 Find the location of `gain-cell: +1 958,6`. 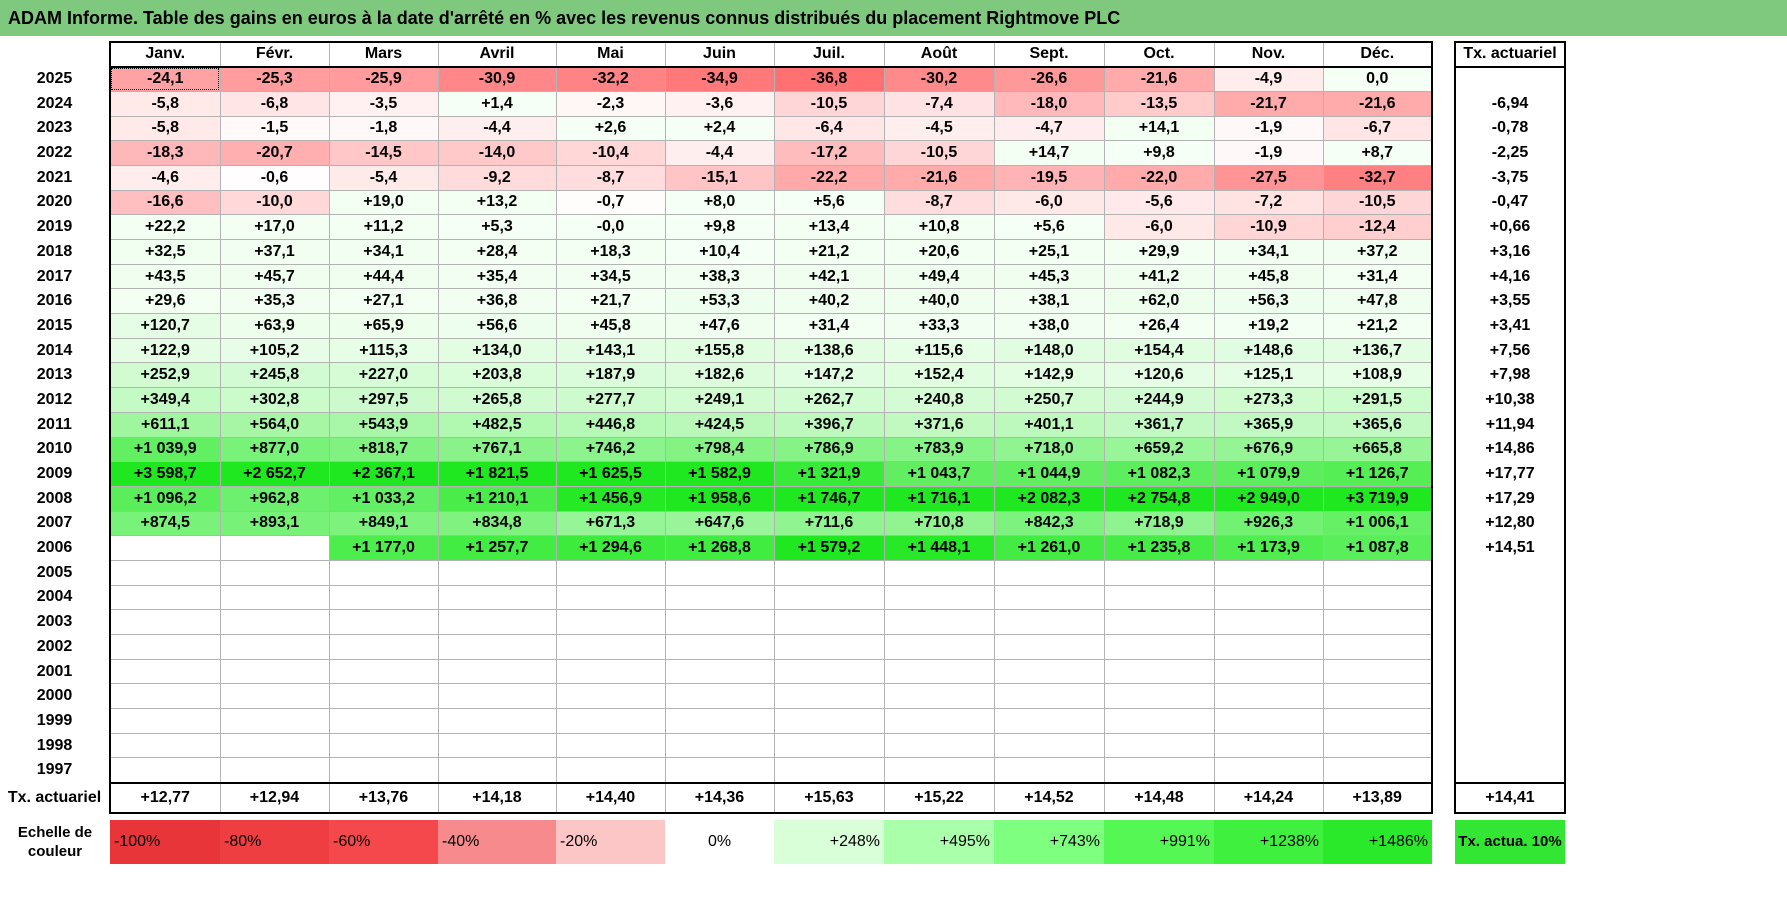

gain-cell: +1 958,6 is located at coordinates (719, 498).